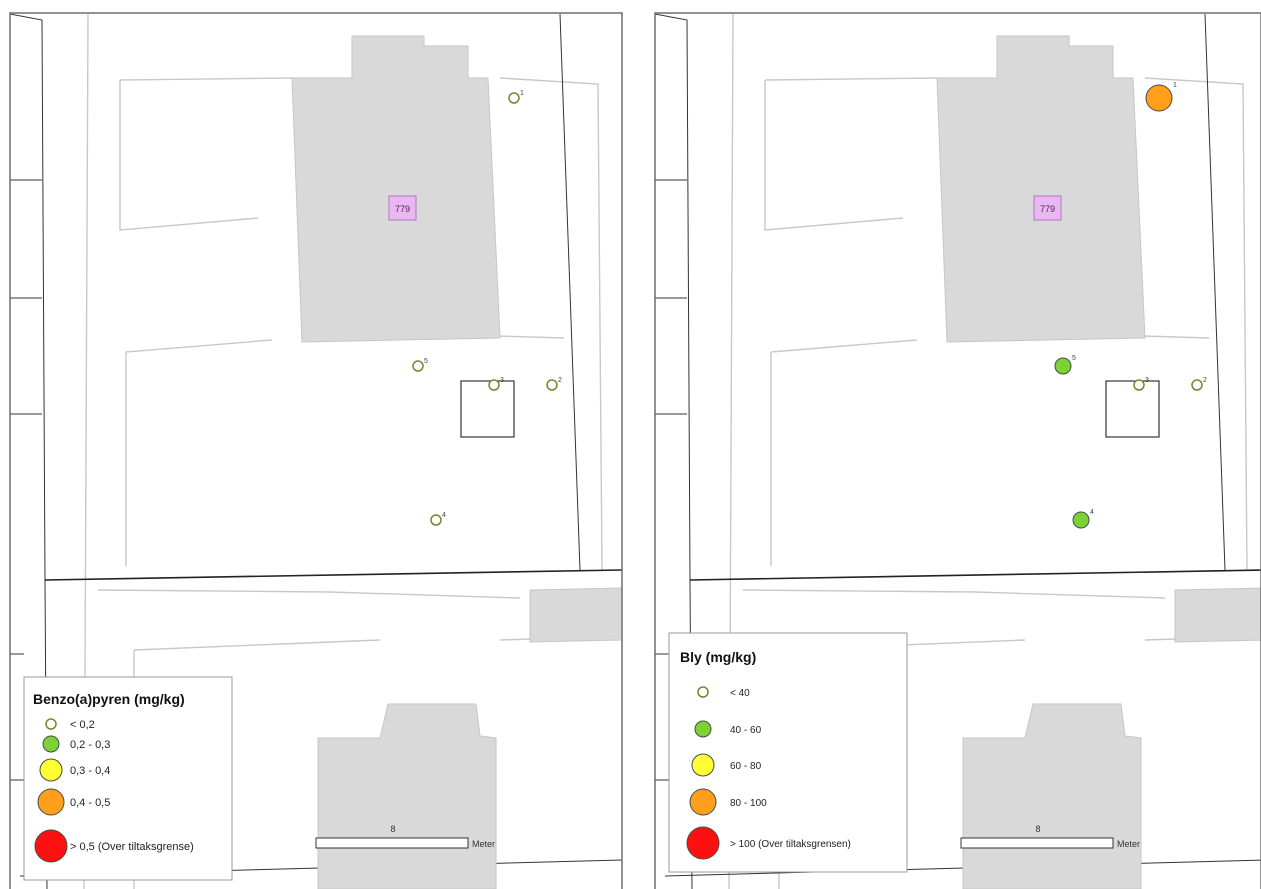 Image resolution: width=1261 pixels, height=889 pixels. I want to click on legend-title: Bly (mg/kg), so click(718, 657).